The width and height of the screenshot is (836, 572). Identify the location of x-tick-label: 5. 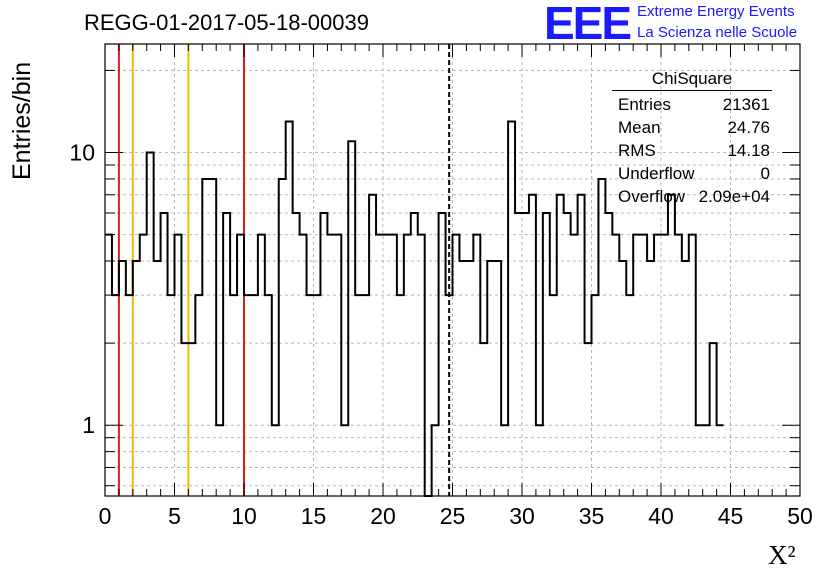
(174, 516).